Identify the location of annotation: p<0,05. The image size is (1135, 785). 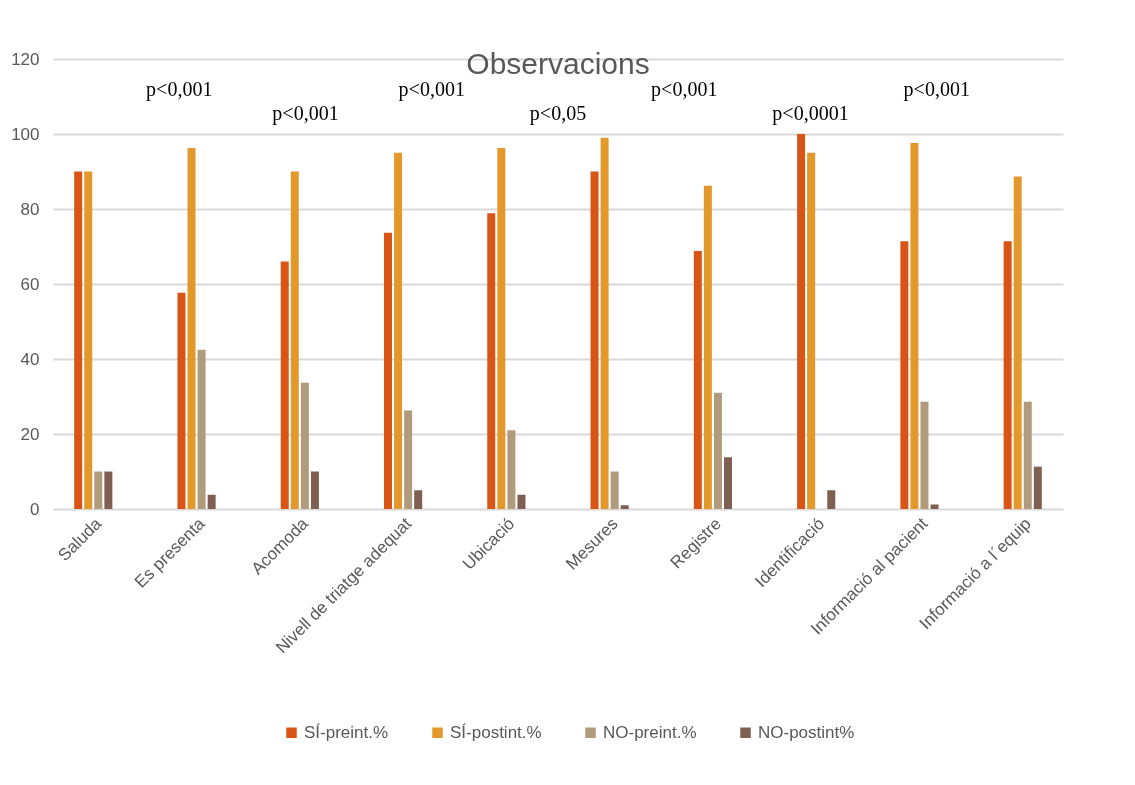
(558, 114).